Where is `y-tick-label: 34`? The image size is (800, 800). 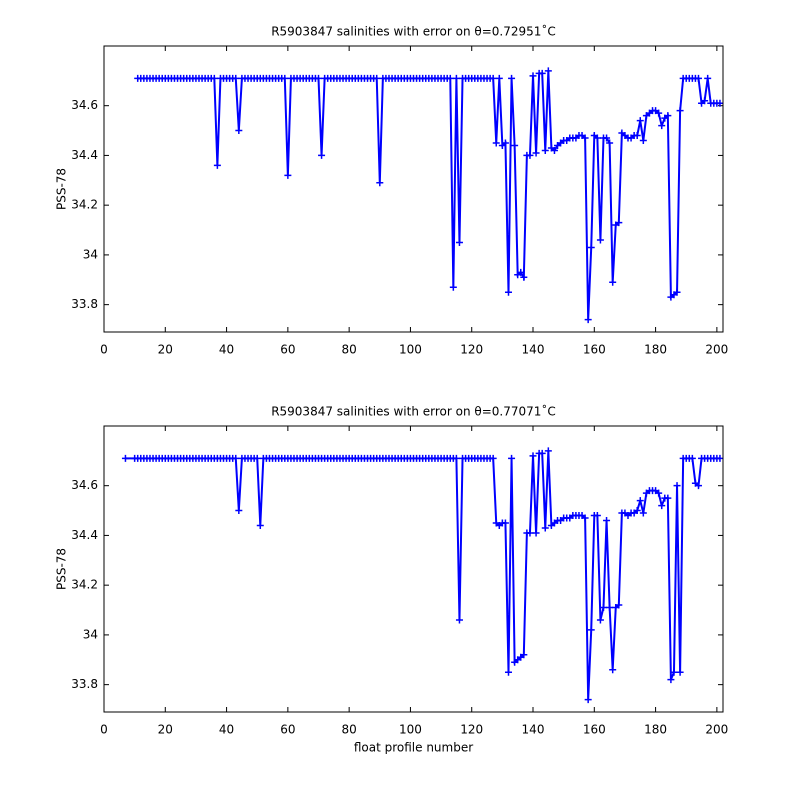 y-tick-label: 34 is located at coordinates (90, 254).